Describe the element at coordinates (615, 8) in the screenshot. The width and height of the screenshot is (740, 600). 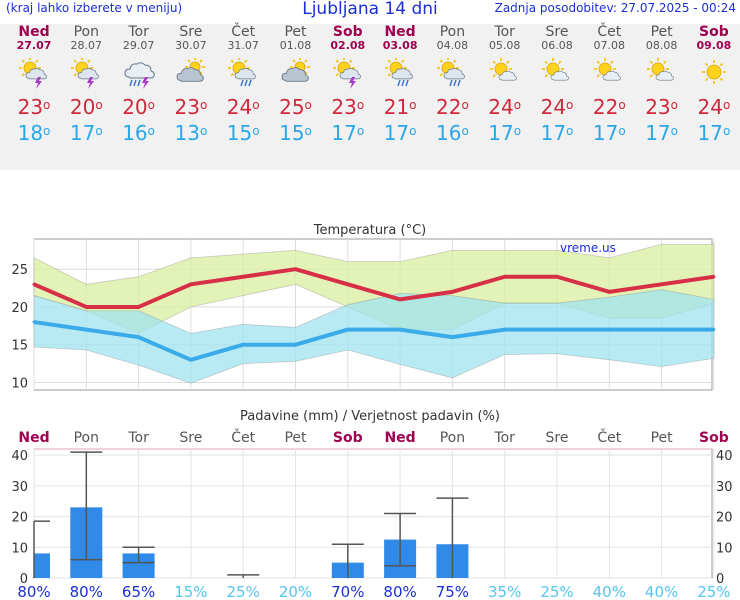
I see `last-updated: Zadnja posodobitev: 27.07.2025 - 00:24` at that location.